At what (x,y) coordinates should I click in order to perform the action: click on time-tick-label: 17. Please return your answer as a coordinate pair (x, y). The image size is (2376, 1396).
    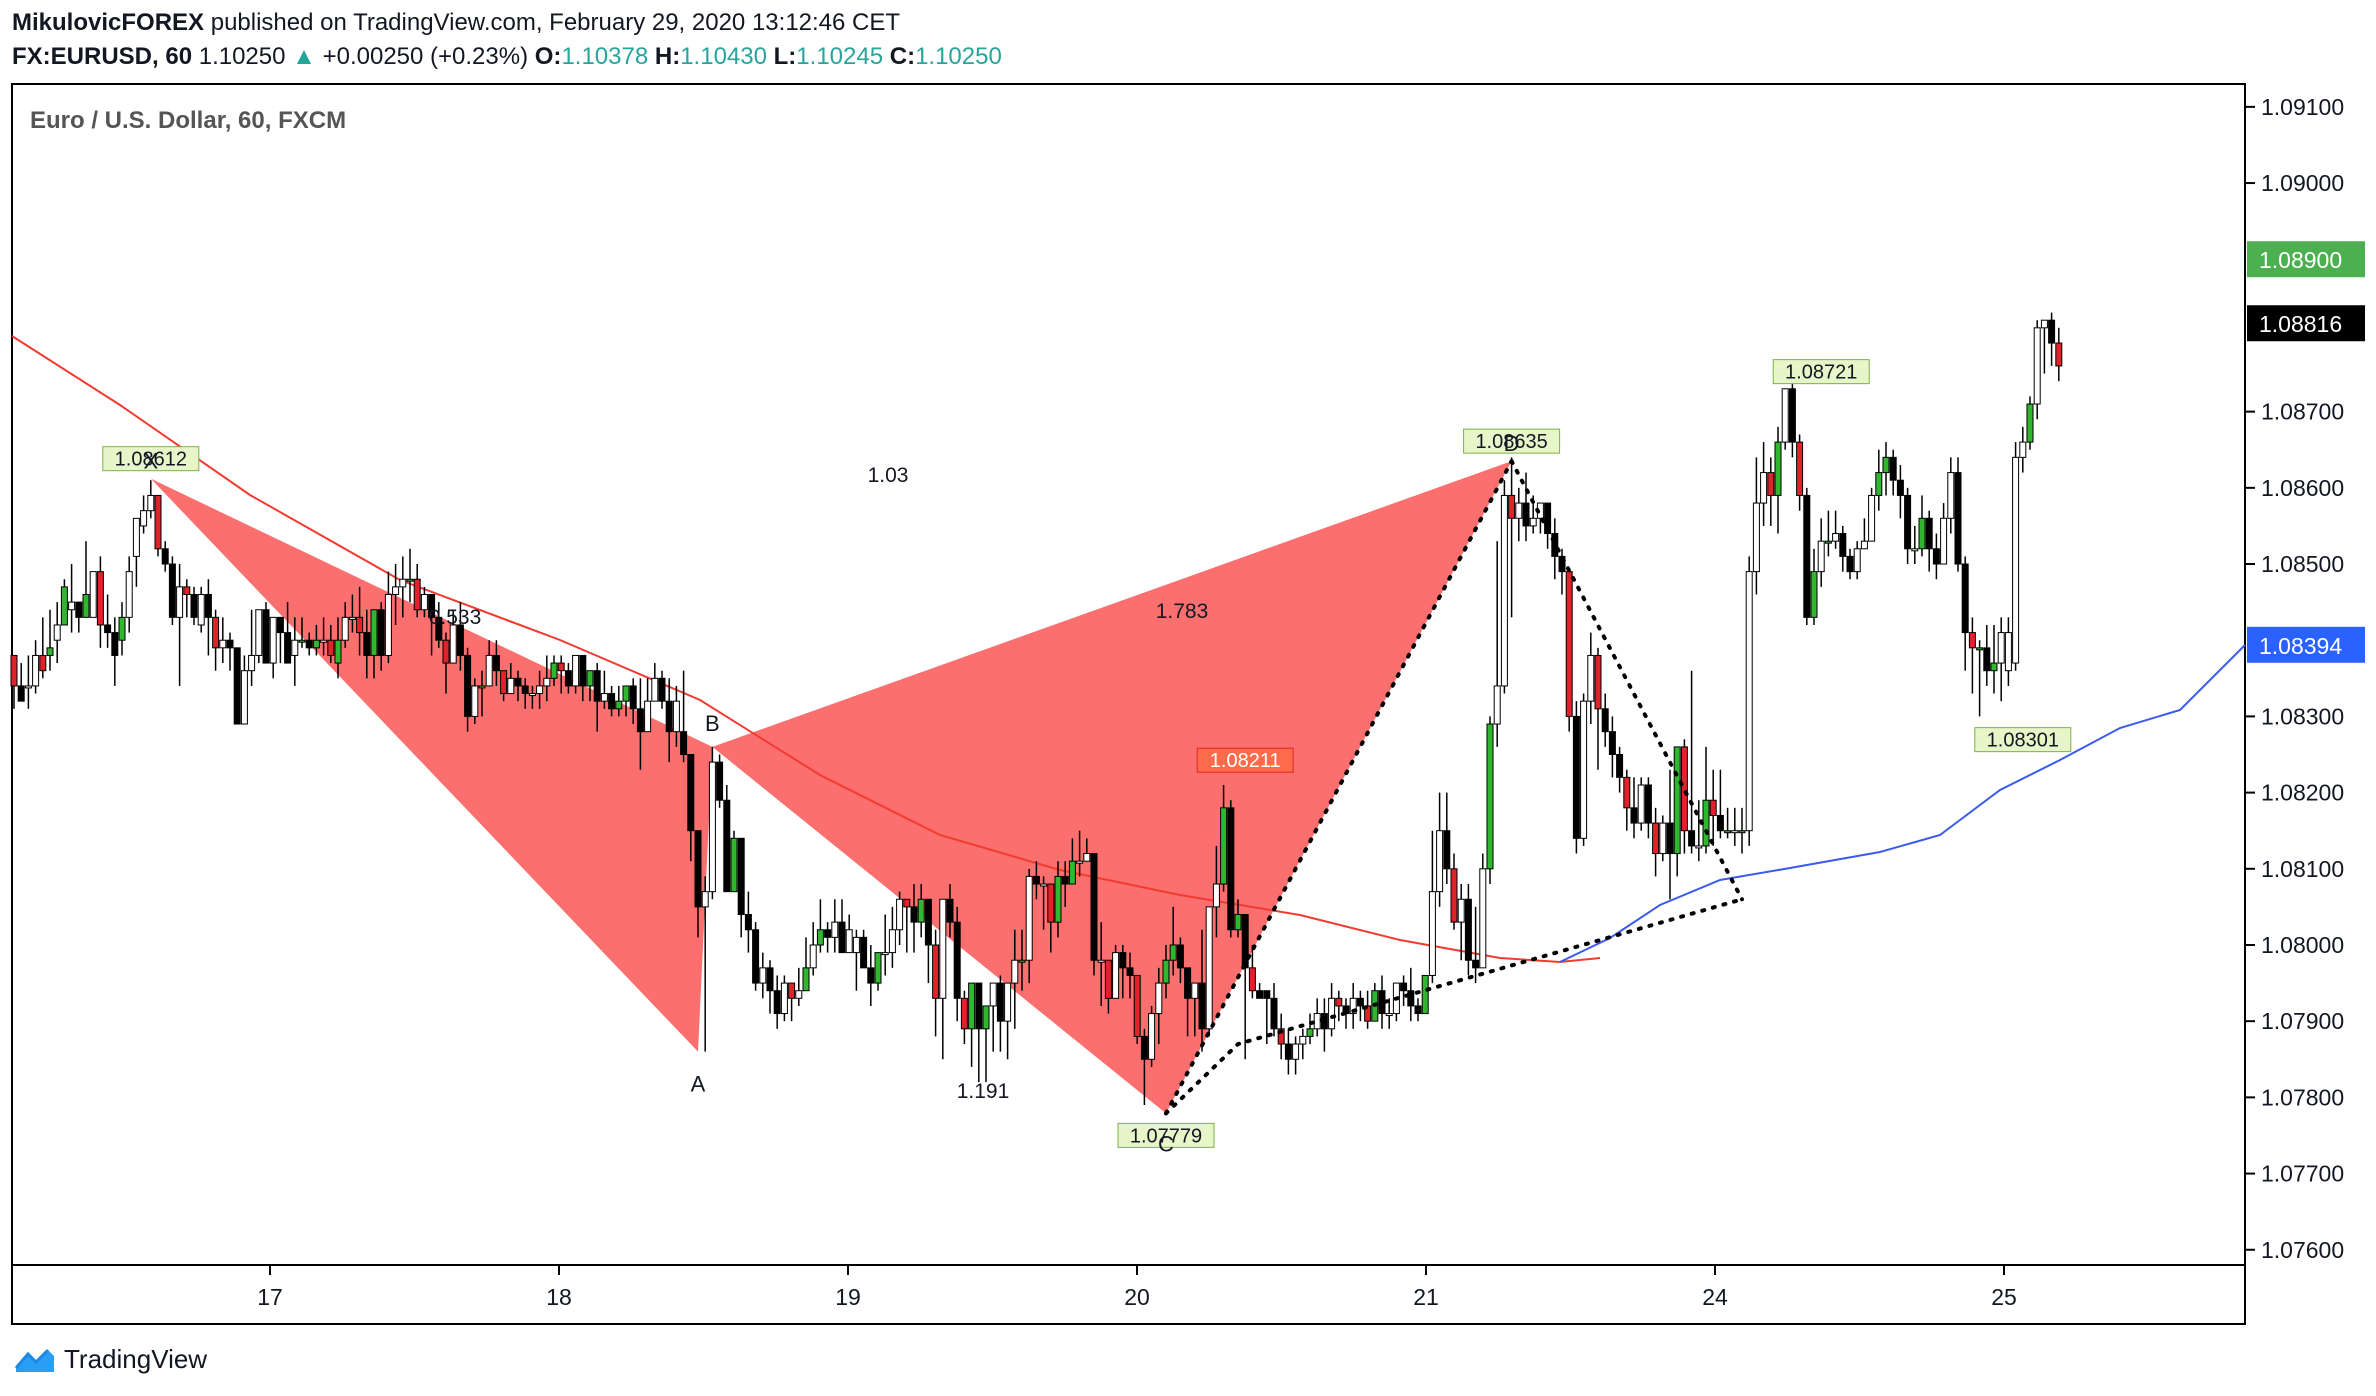
    Looking at the image, I should click on (270, 1297).